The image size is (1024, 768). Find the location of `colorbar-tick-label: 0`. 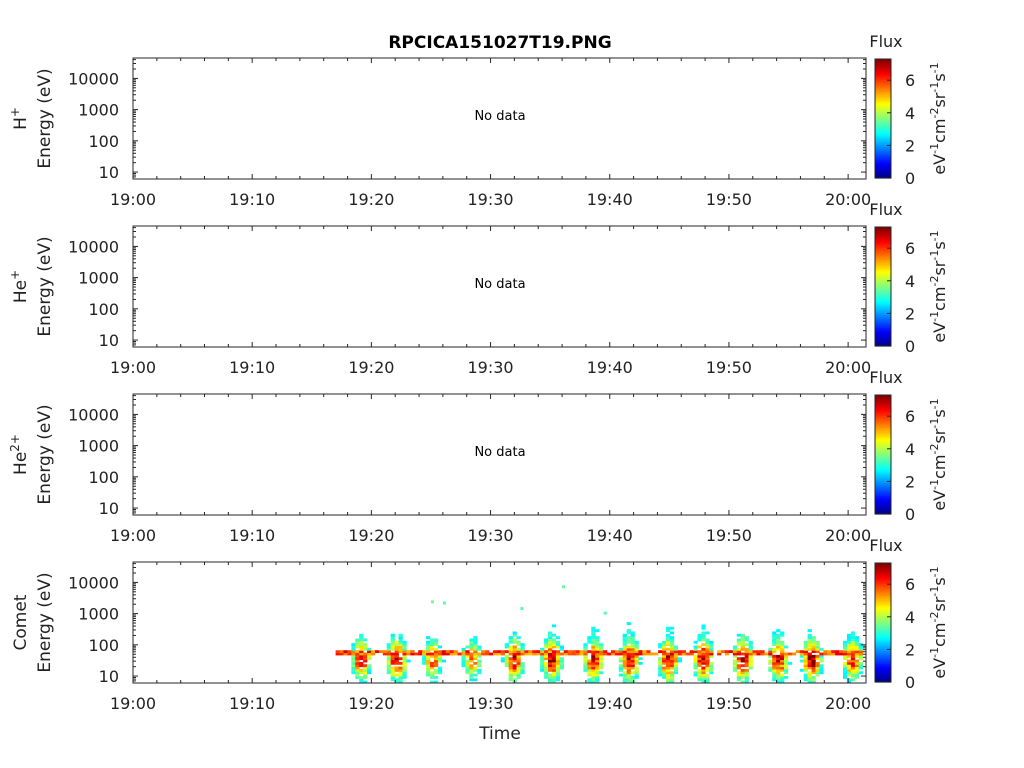

colorbar-tick-label: 0 is located at coordinates (910, 682).